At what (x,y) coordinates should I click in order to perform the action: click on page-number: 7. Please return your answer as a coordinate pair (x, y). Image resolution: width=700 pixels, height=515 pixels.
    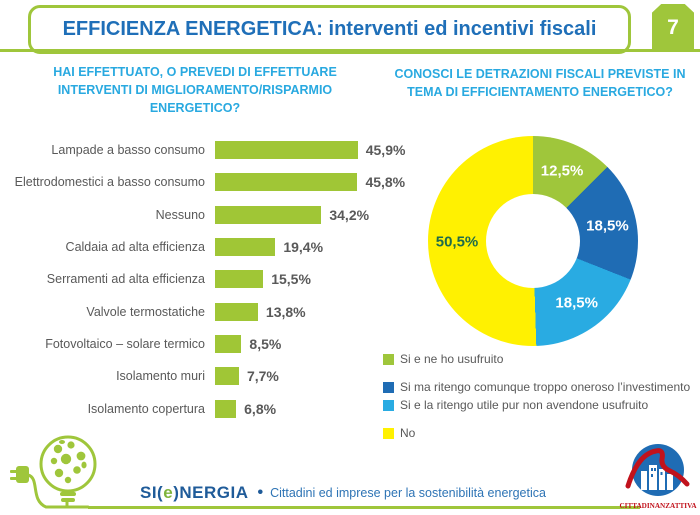
    Looking at the image, I should click on (673, 27).